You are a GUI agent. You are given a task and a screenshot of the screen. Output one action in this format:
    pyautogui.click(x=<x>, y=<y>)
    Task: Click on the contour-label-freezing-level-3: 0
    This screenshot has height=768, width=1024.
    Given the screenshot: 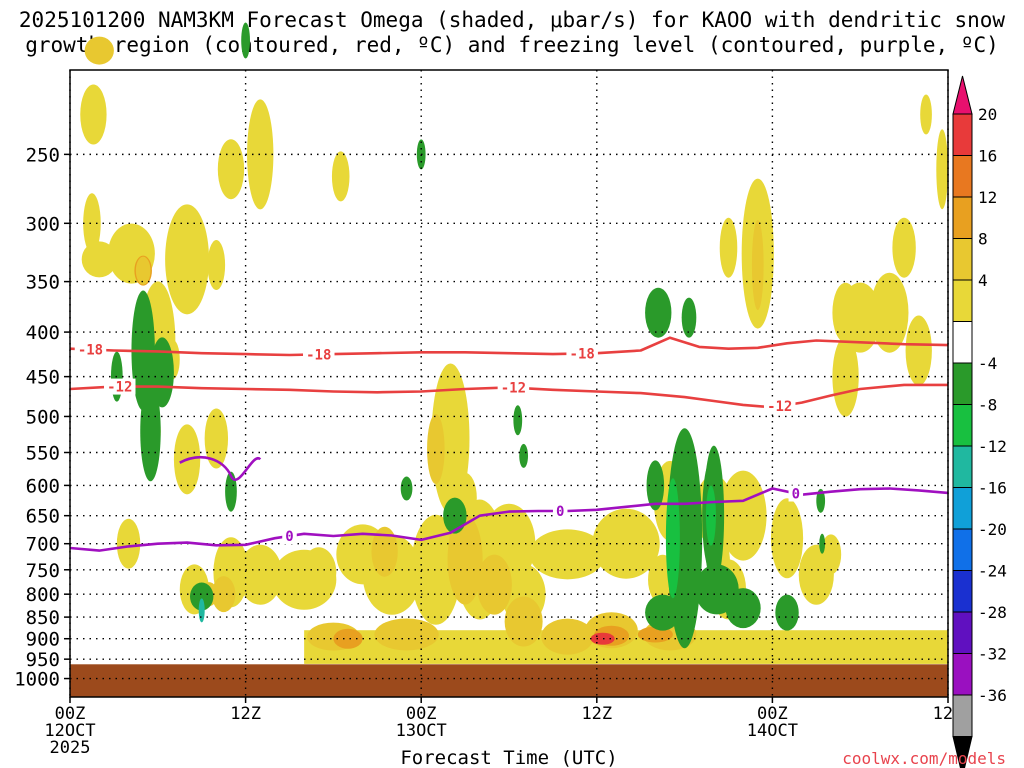 What is the action you would take?
    pyautogui.click(x=796, y=495)
    